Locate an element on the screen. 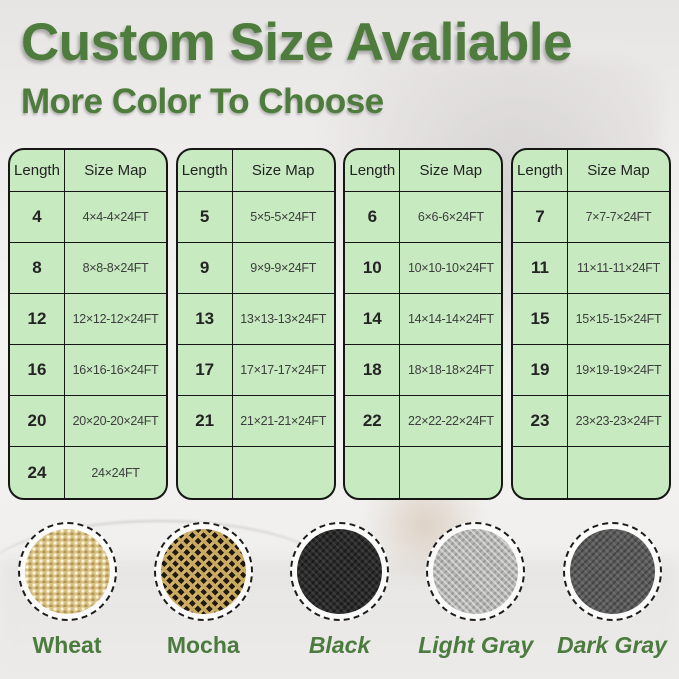  size-map-cell: 17×17-17×24FT is located at coordinates (283, 370).